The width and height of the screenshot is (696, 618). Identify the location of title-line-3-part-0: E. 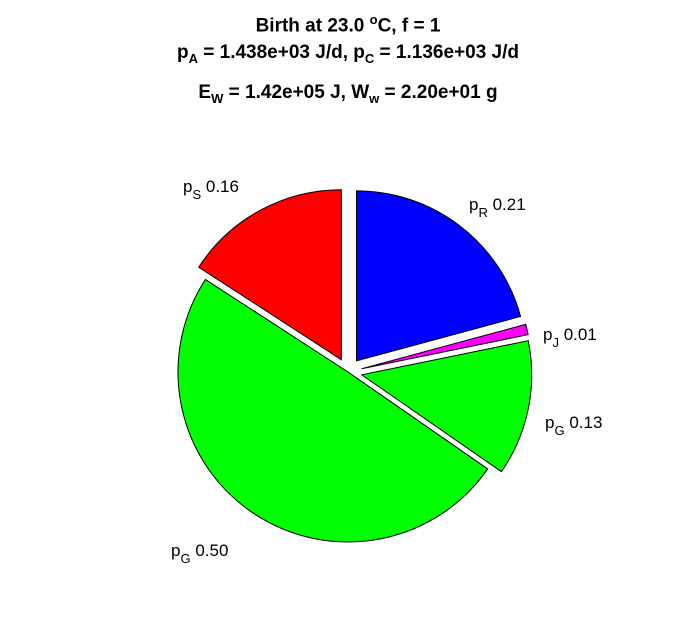
(205, 92).